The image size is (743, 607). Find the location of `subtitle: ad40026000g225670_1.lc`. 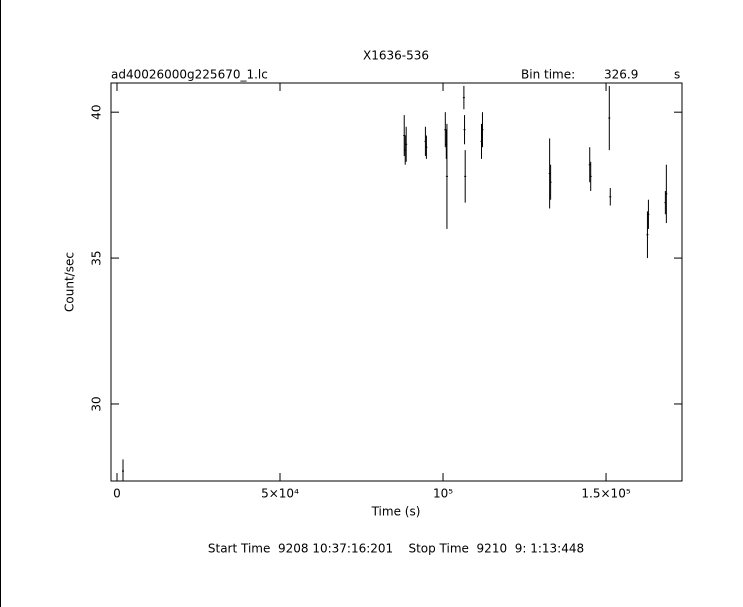

subtitle: ad40026000g225670_1.lc is located at coordinates (189, 75).